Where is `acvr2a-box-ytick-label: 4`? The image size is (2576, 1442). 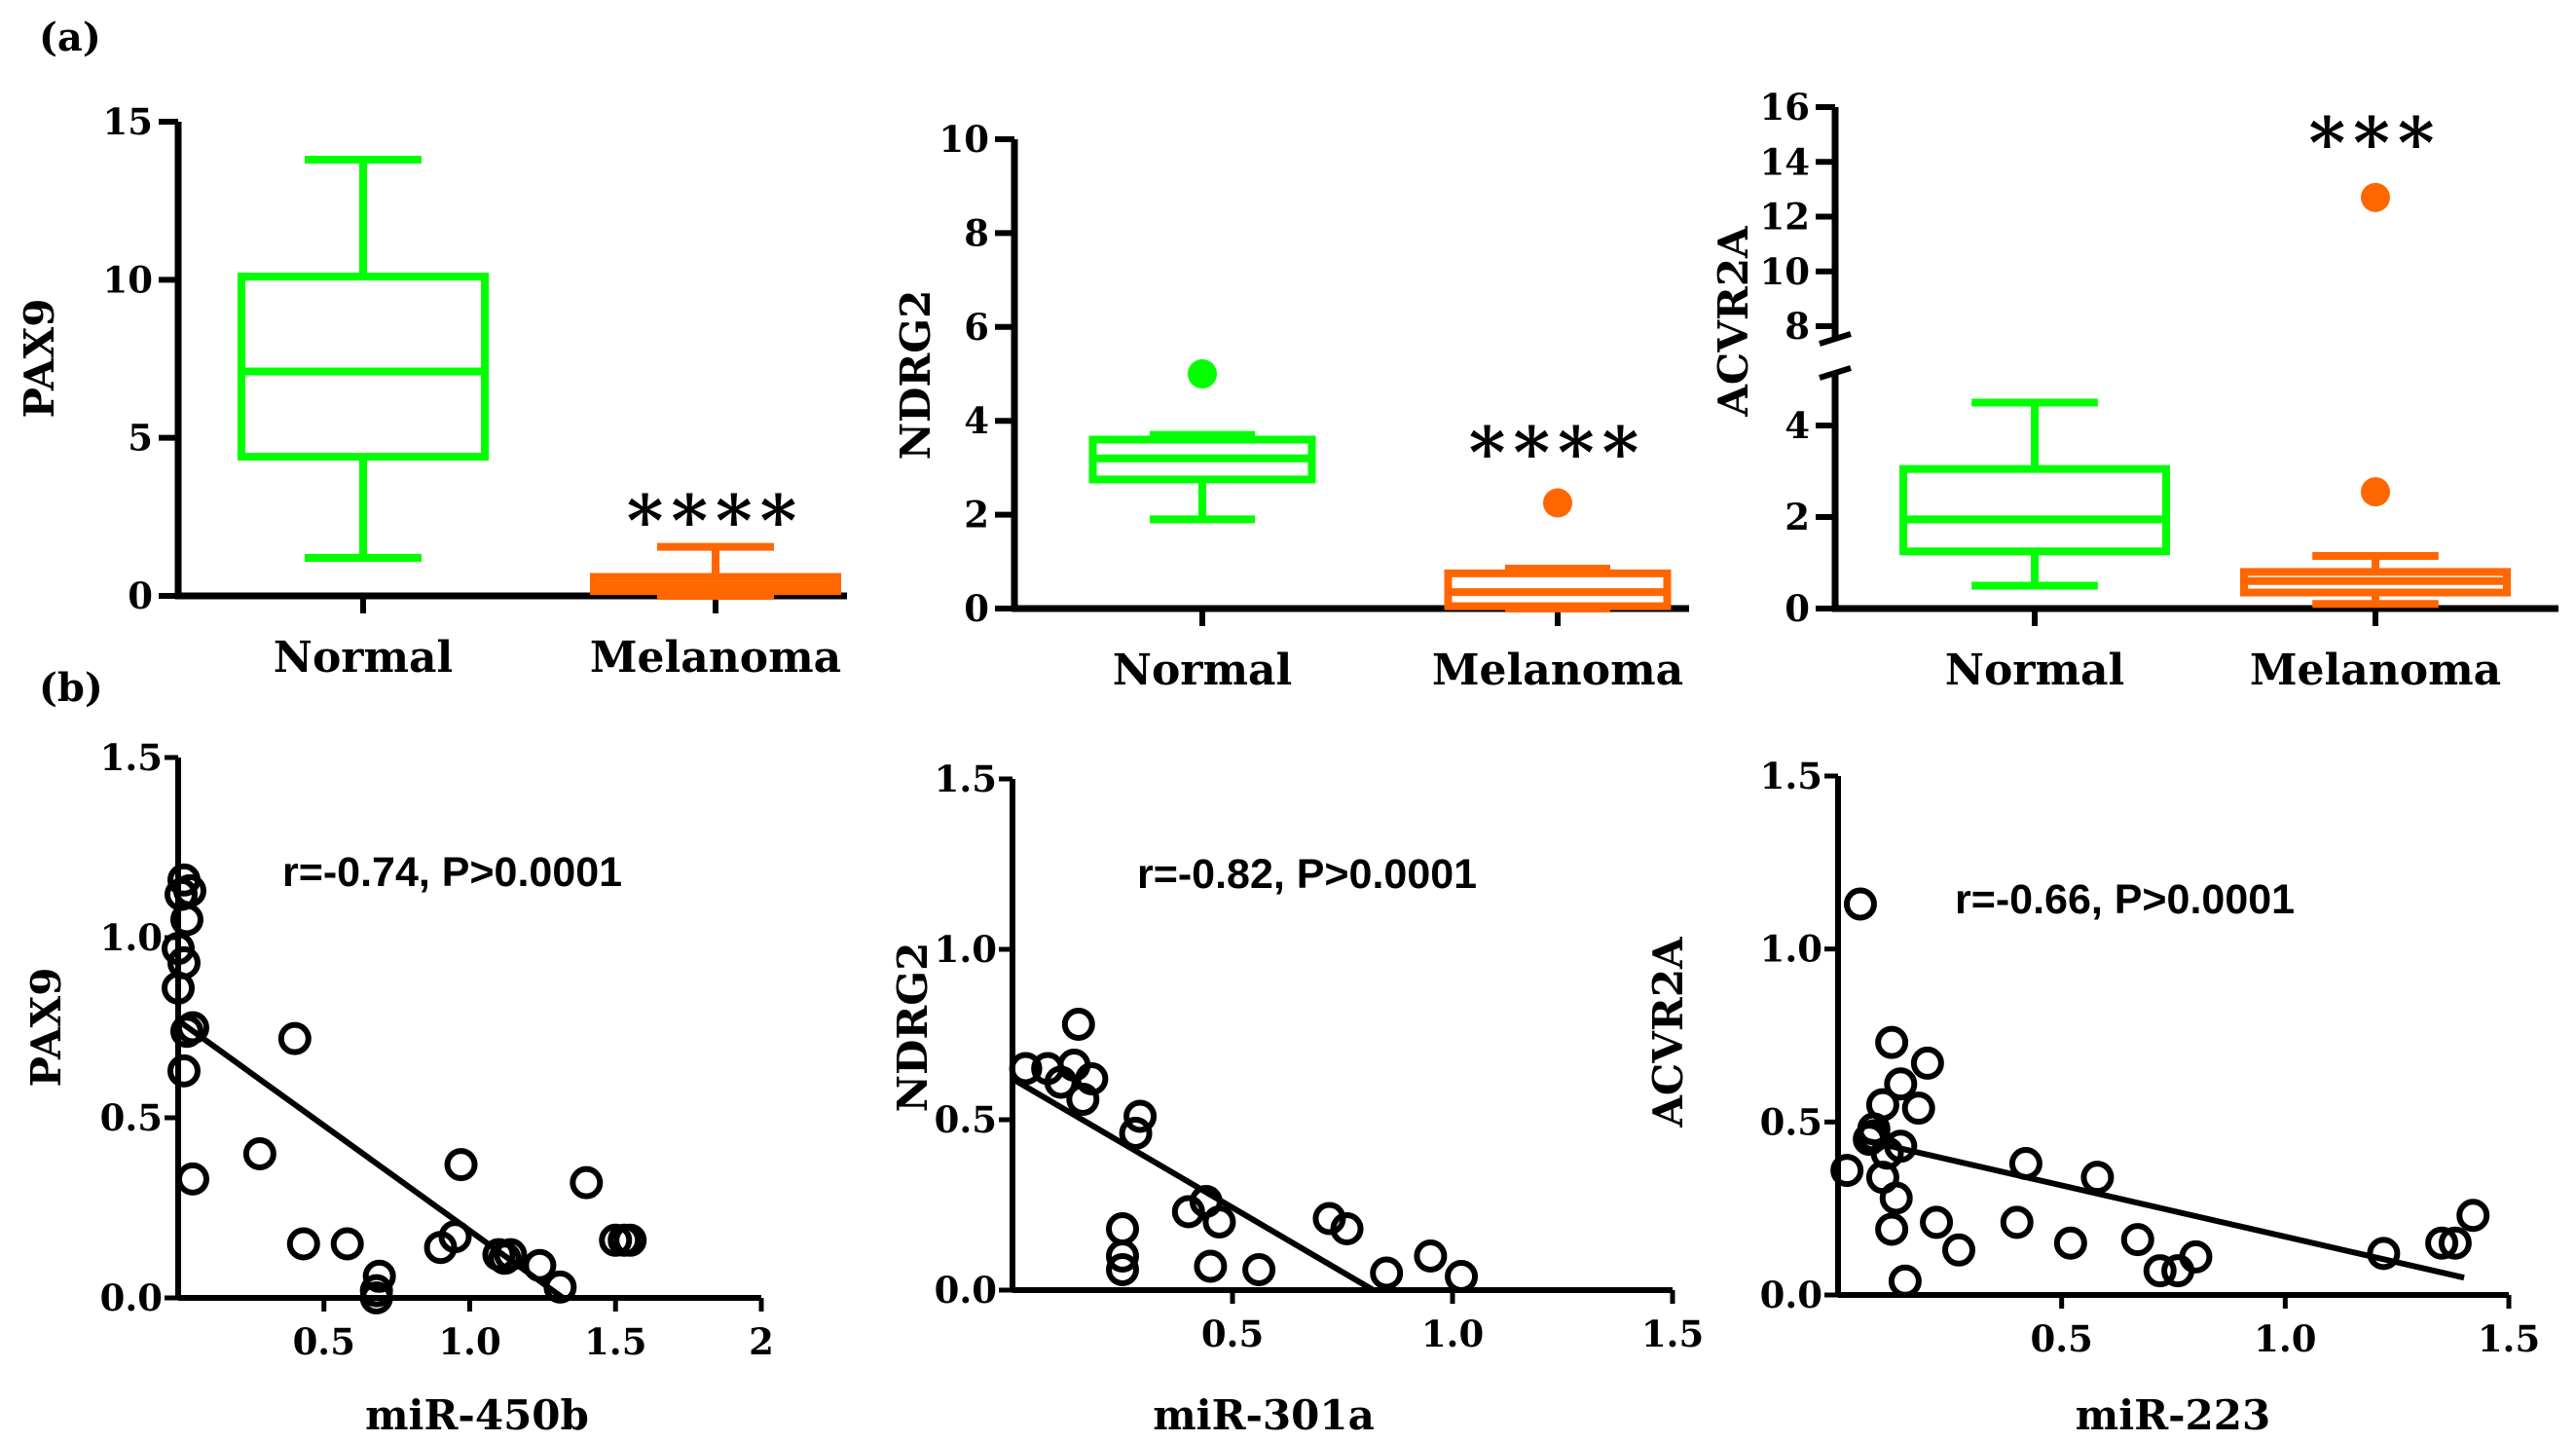 acvr2a-box-ytick-label: 4 is located at coordinates (1797, 425).